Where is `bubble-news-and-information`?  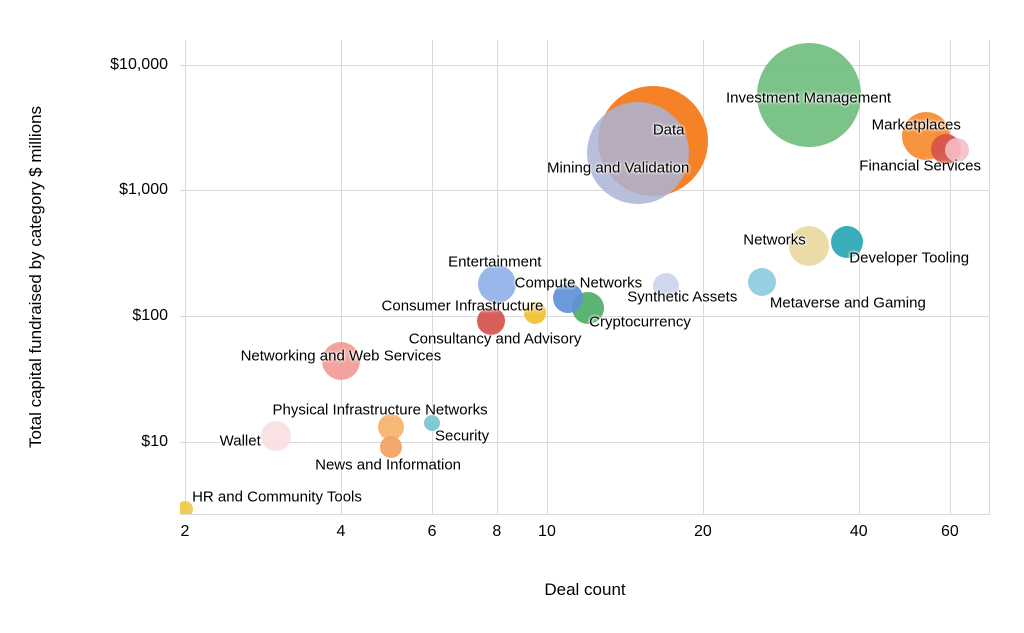 bubble-news-and-information is located at coordinates (391, 447).